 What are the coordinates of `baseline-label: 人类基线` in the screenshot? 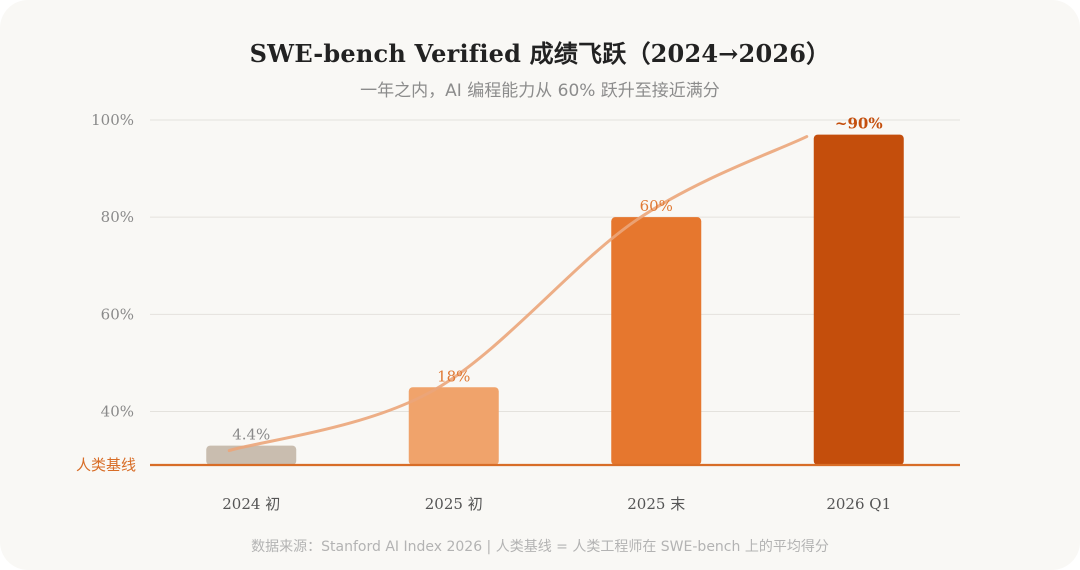 It's located at (106, 465).